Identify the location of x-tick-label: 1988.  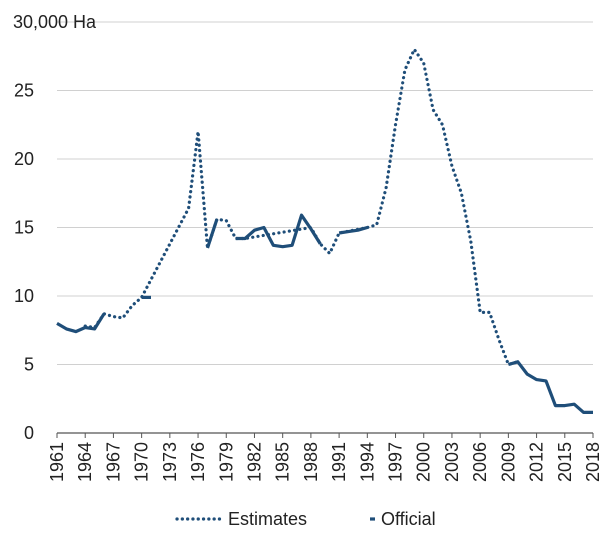
(311, 462).